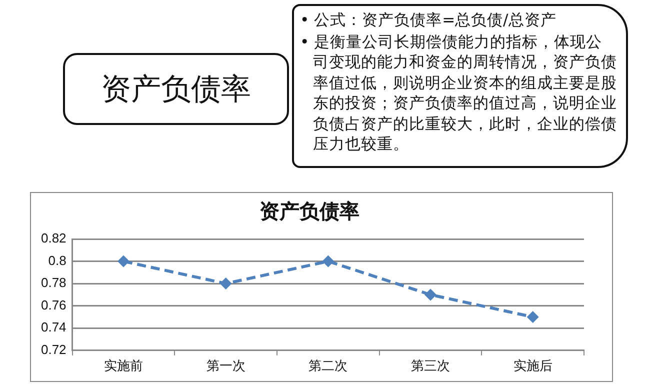 This screenshot has width=655, height=390. I want to click on y-tick-label: 0.76, so click(53, 304).